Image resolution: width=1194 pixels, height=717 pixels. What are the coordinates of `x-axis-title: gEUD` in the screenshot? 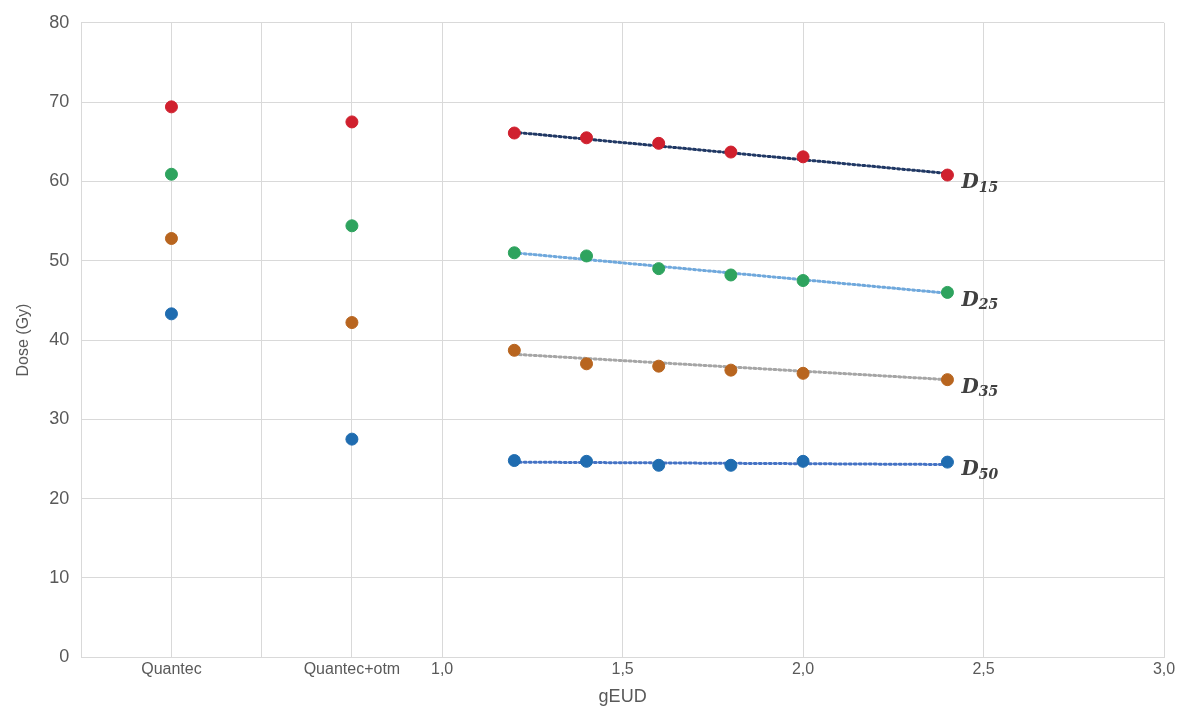 It's located at (622, 696).